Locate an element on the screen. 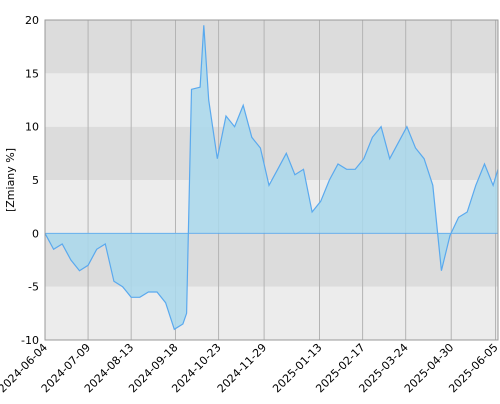 This screenshot has width=500, height=404. y-tick-label: 15 is located at coordinates (32, 73).